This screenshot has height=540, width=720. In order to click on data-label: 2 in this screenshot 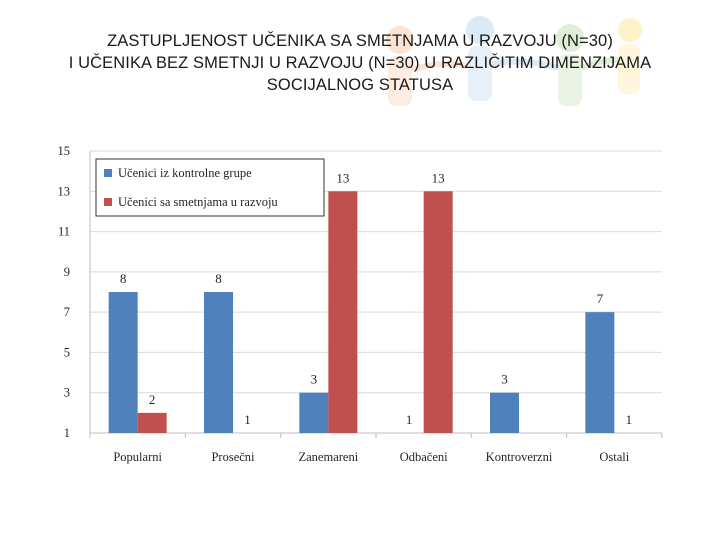, I will do `click(152, 399)`.